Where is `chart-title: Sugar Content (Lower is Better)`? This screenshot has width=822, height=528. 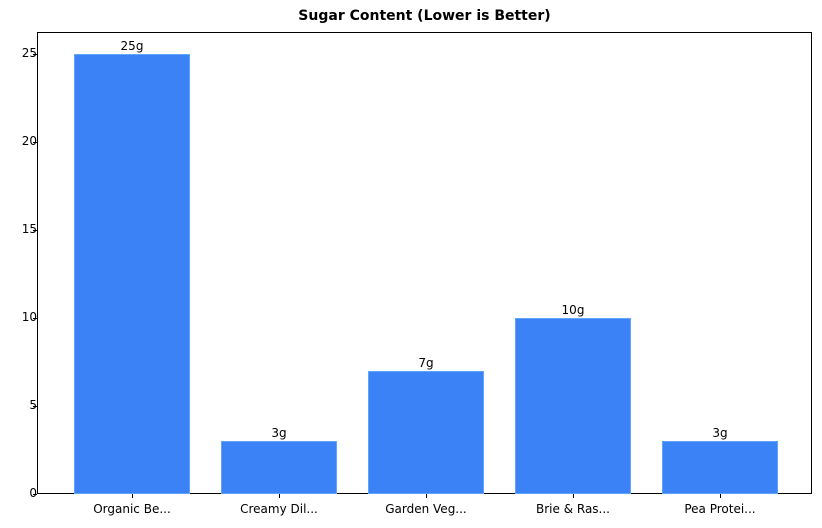
chart-title: Sugar Content (Lower is Better) is located at coordinates (424, 16).